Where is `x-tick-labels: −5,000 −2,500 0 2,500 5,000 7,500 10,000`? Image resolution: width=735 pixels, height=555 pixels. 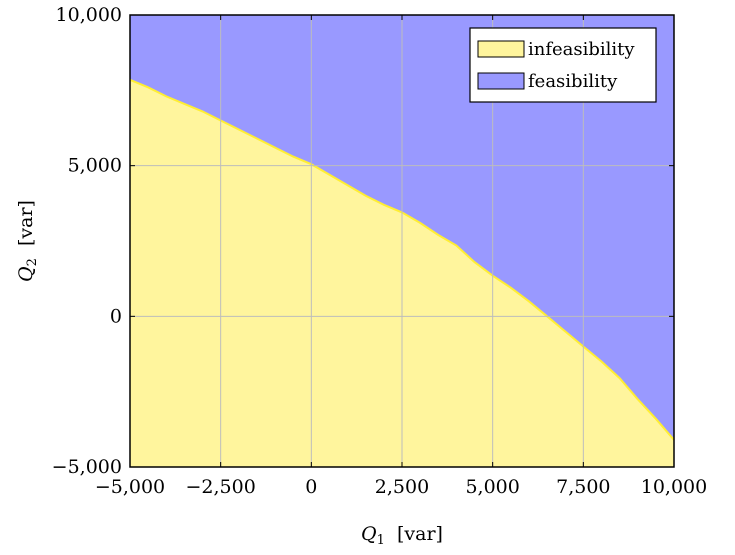 x-tick-labels: −5,000 −2,500 0 2,500 5,000 7,500 10,000 is located at coordinates (401, 487).